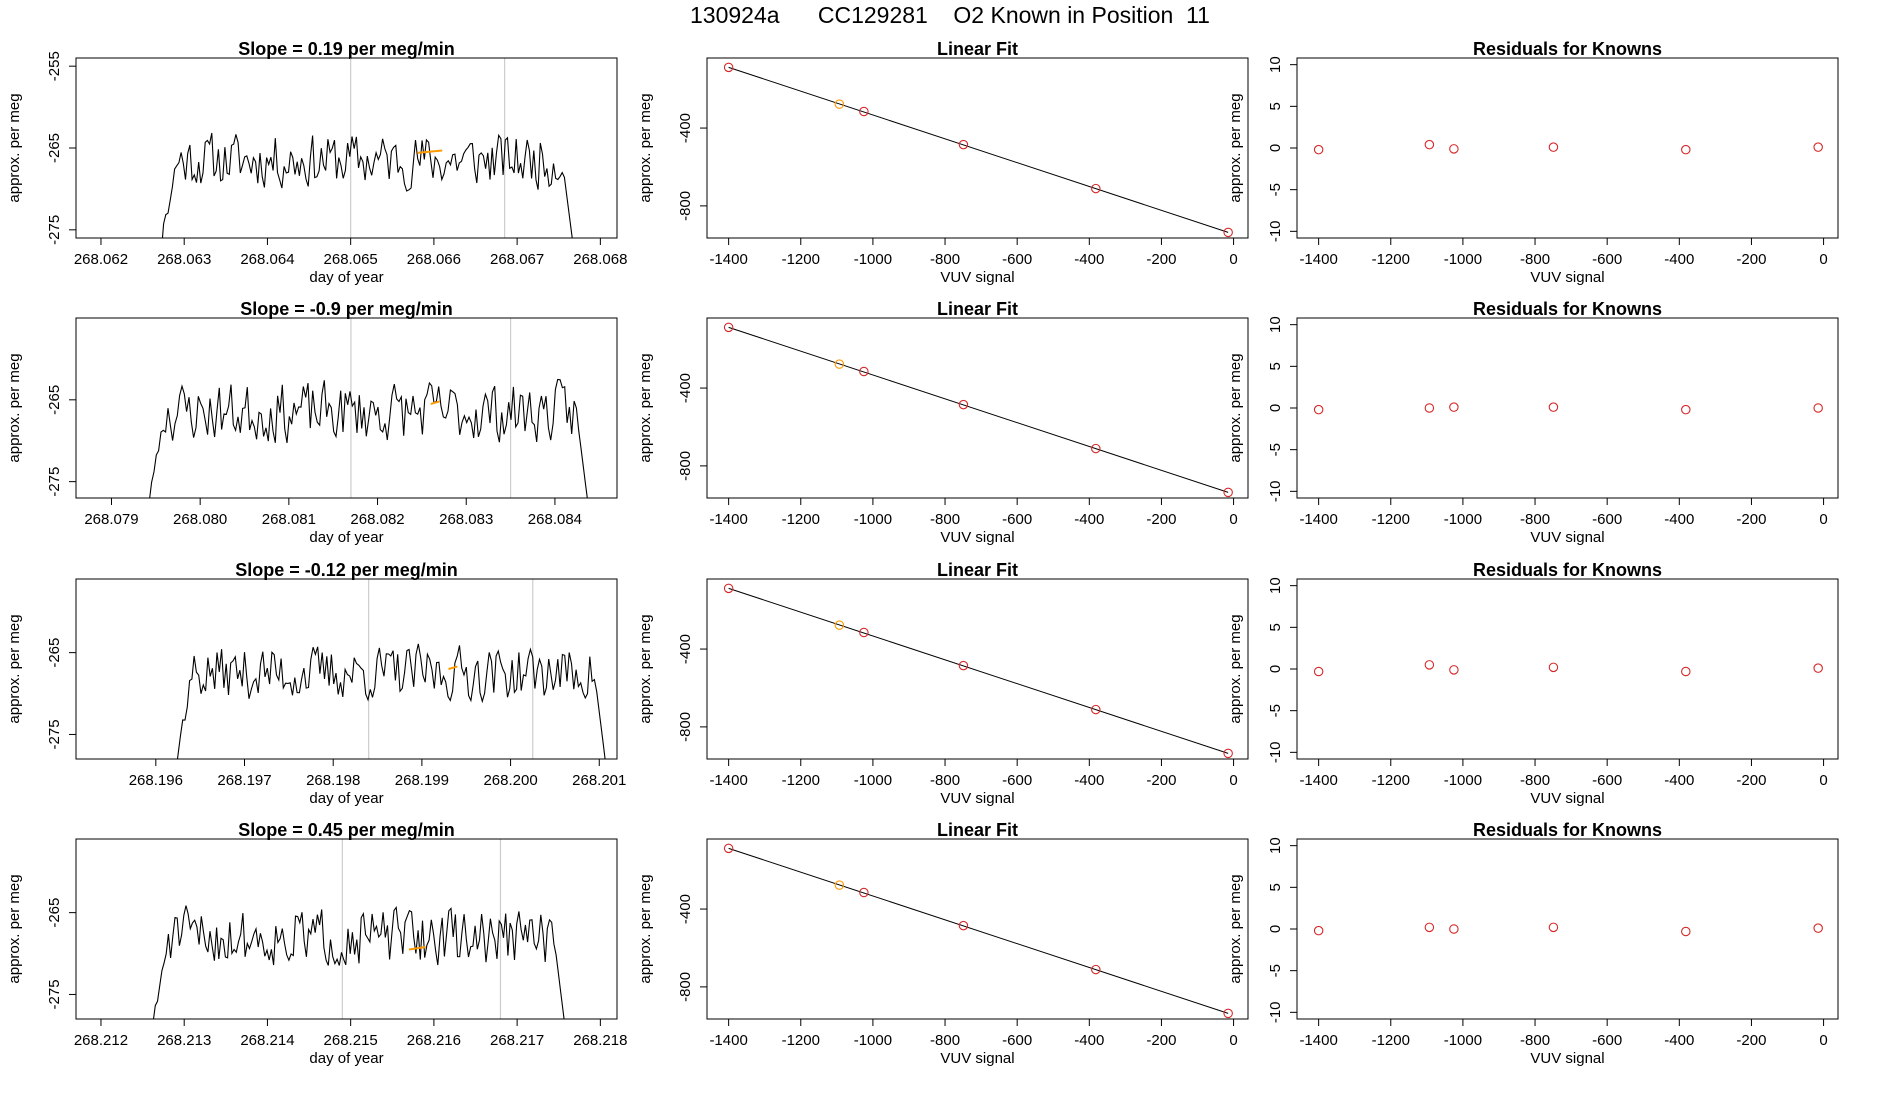 This screenshot has height=1100, width=1900. I want to click on x-tick-label: 268.066, so click(434, 259).